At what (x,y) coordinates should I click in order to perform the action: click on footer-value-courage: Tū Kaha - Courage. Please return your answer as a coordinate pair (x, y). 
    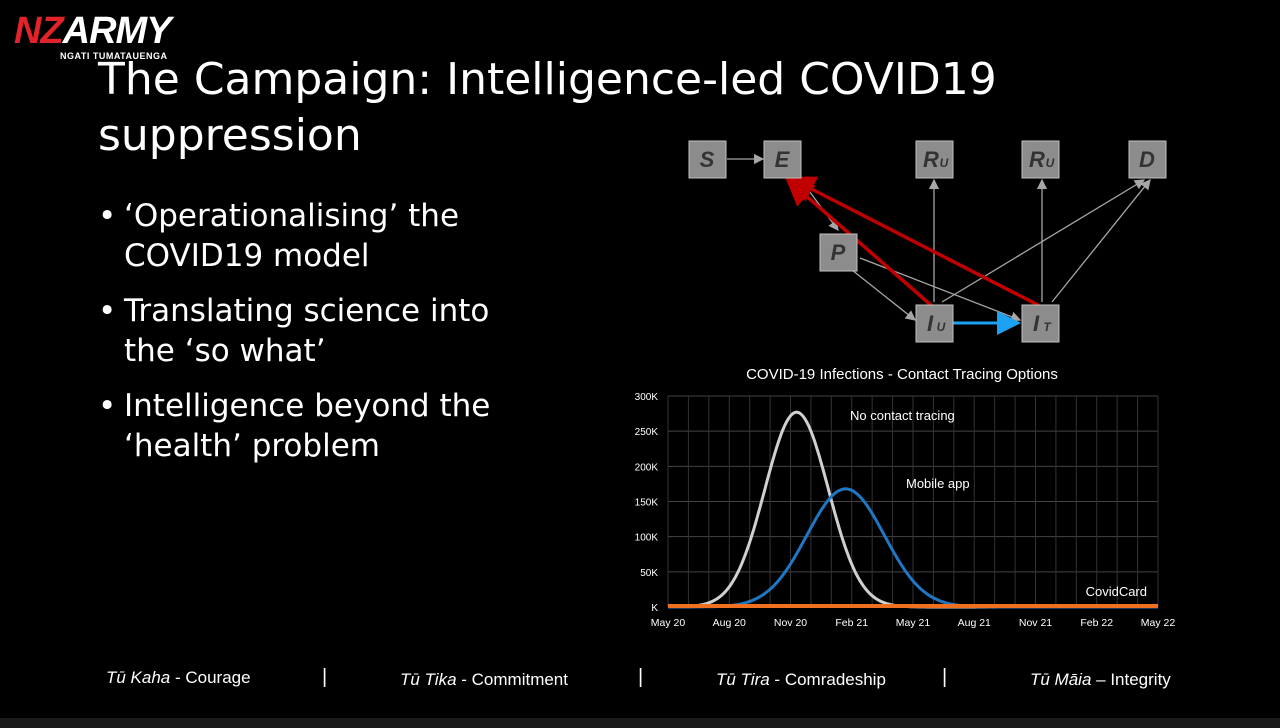
    Looking at the image, I should click on (178, 678).